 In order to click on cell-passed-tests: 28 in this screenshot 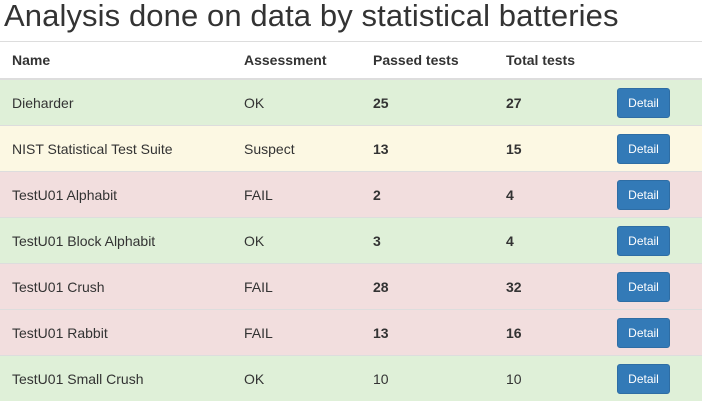, I will do `click(427, 286)`.